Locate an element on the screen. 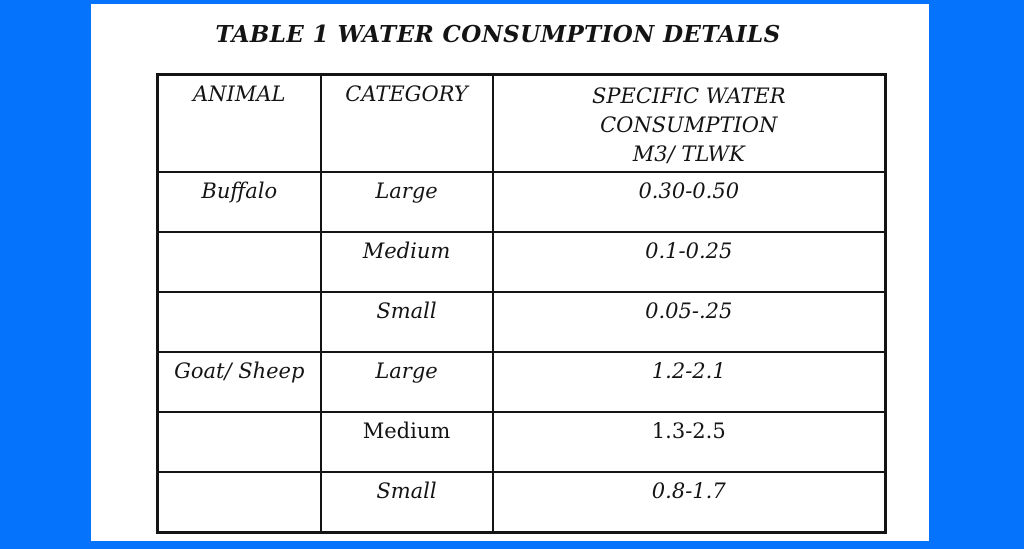 Image resolution: width=1024 pixels, height=549 pixels. table-row: Small 0.05-.25 is located at coordinates (521, 322).